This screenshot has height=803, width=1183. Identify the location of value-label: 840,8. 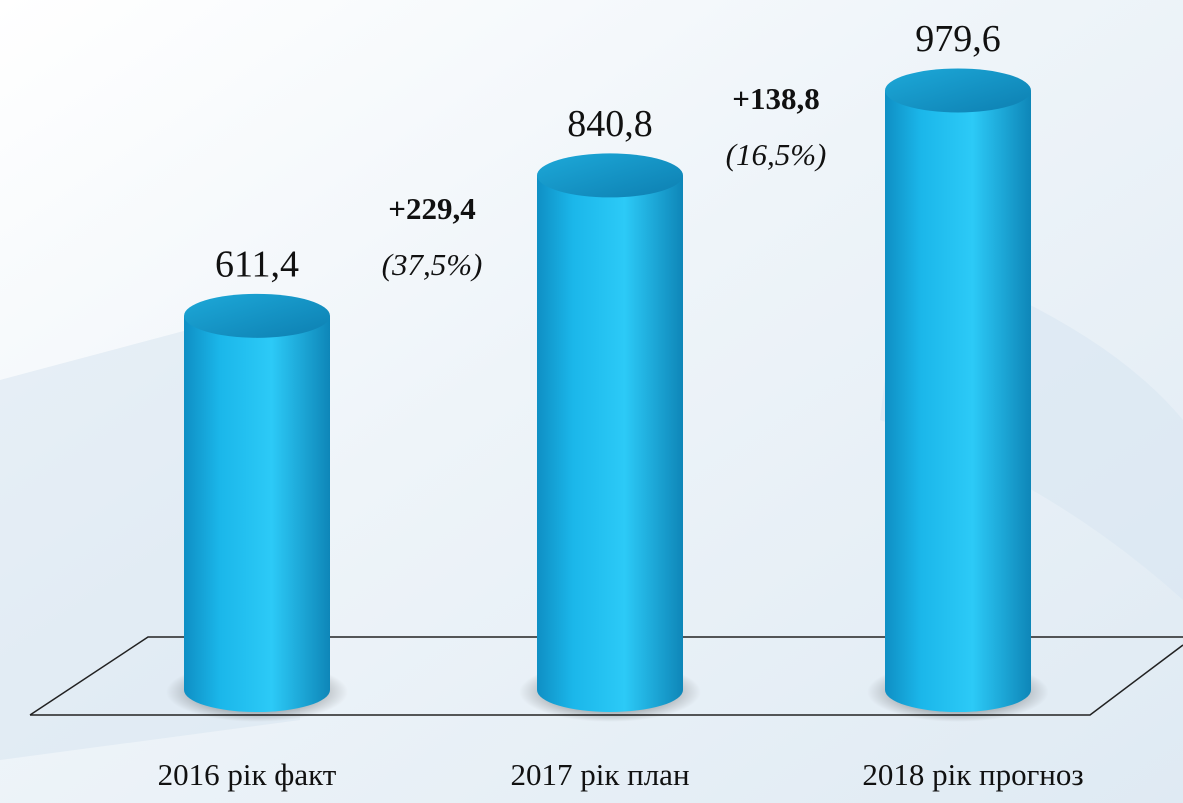
(610, 124).